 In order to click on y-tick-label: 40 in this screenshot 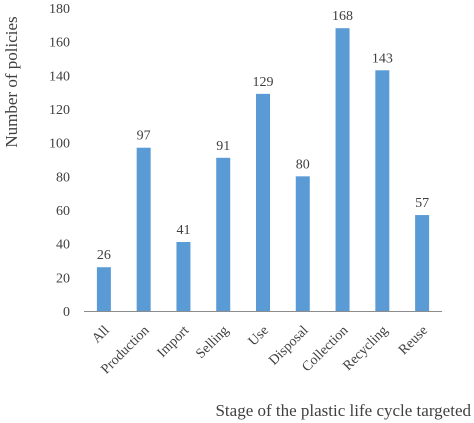, I will do `click(63, 245)`.